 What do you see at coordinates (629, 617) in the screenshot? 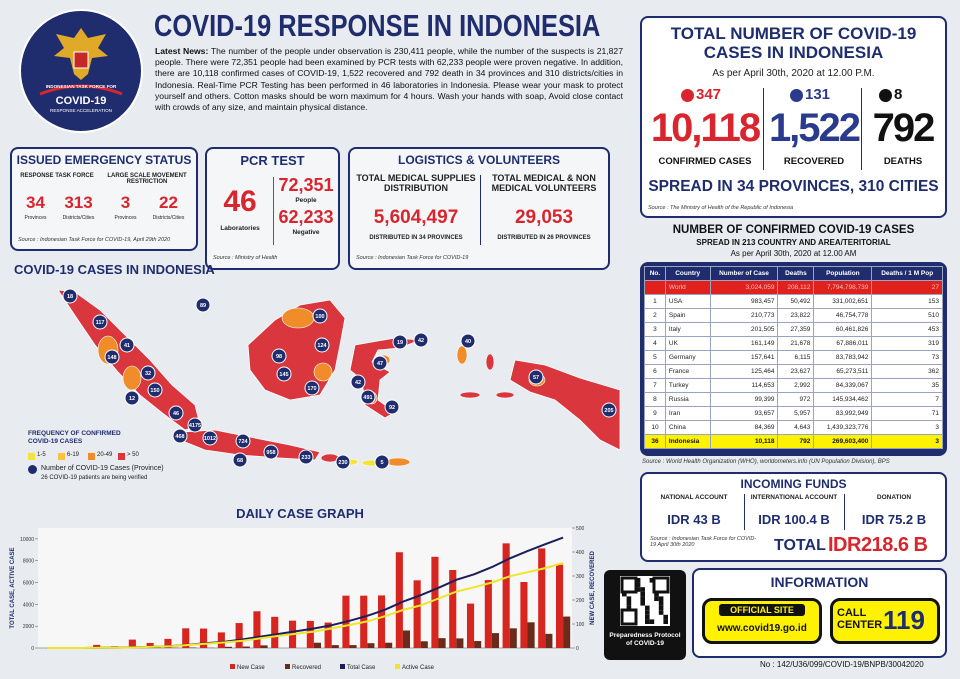
I see `qr-anchor` at bounding box center [629, 617].